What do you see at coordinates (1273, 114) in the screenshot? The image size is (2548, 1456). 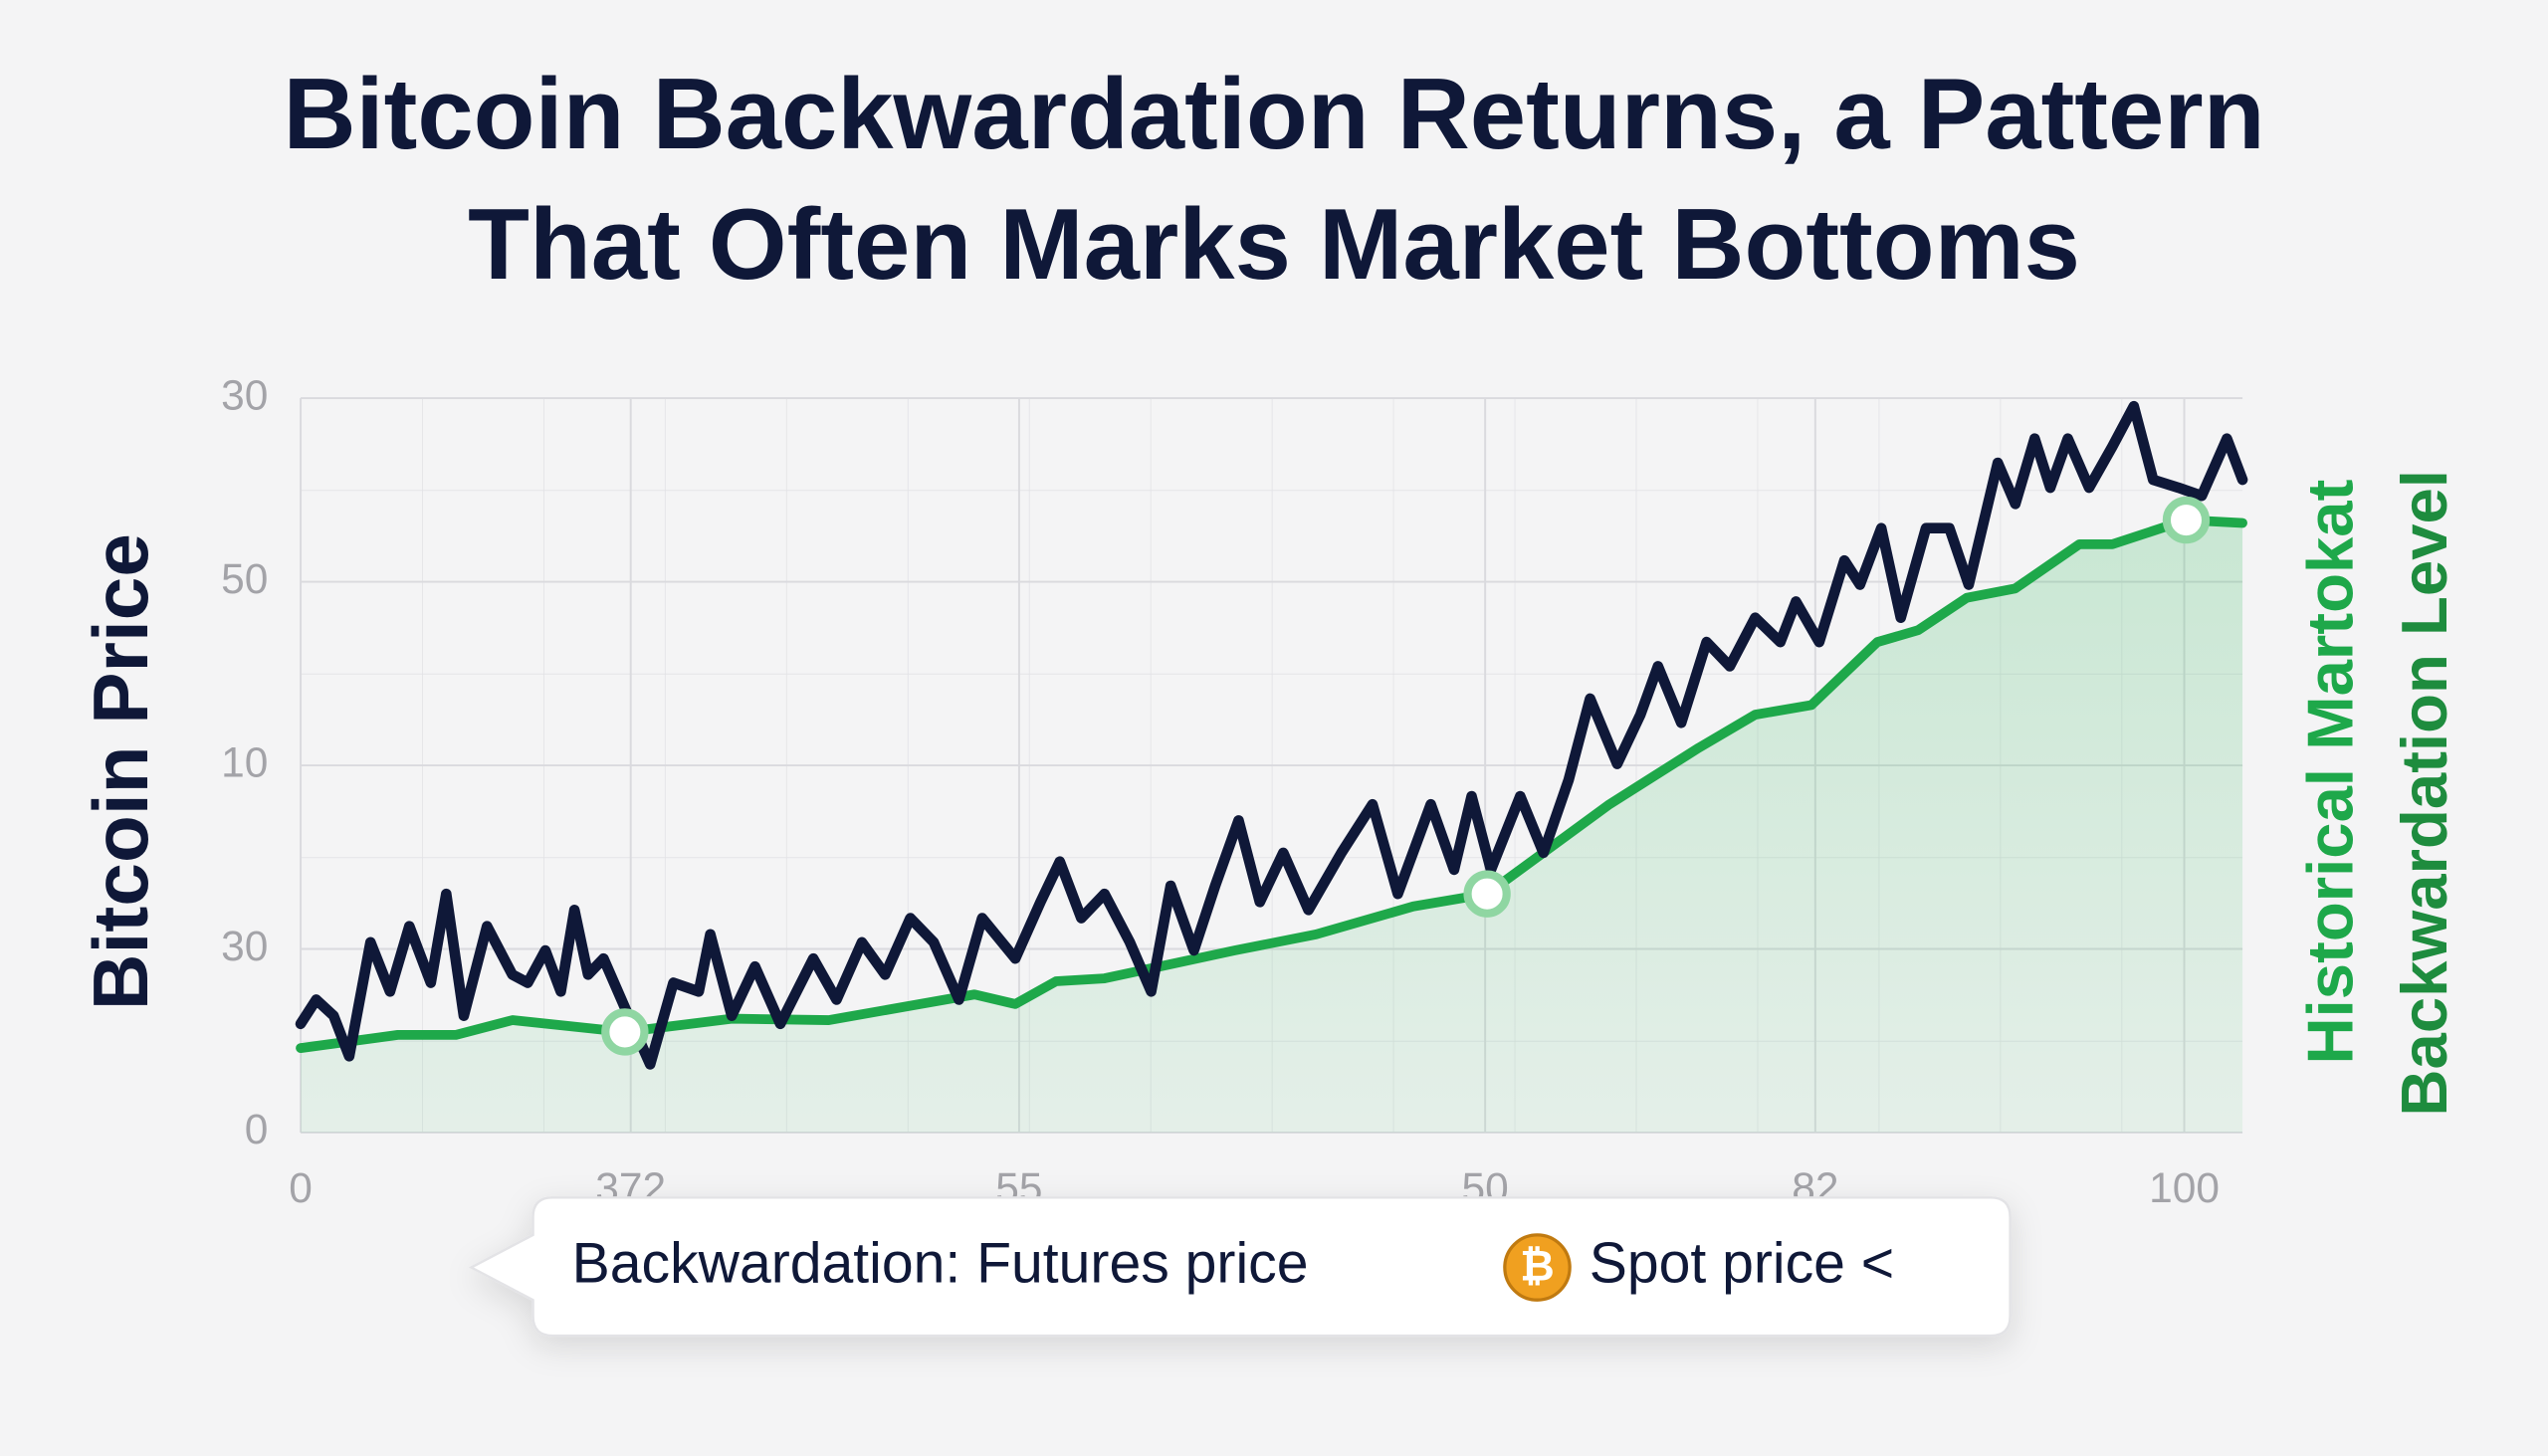 I see `title-line: Bitcoin Backwardation Returns, a Pattern` at bounding box center [1273, 114].